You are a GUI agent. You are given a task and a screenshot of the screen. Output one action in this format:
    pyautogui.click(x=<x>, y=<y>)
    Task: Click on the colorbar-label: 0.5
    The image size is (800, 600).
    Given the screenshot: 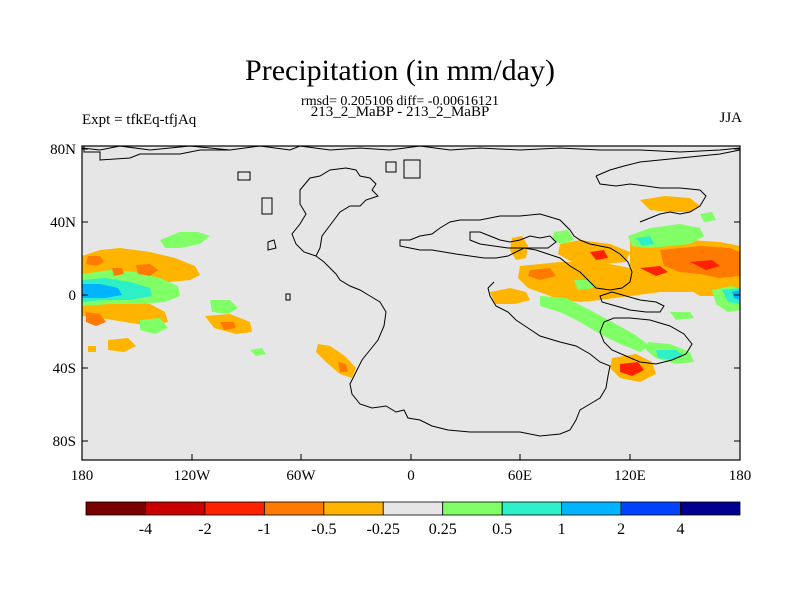 What is the action you would take?
    pyautogui.click(x=502, y=529)
    